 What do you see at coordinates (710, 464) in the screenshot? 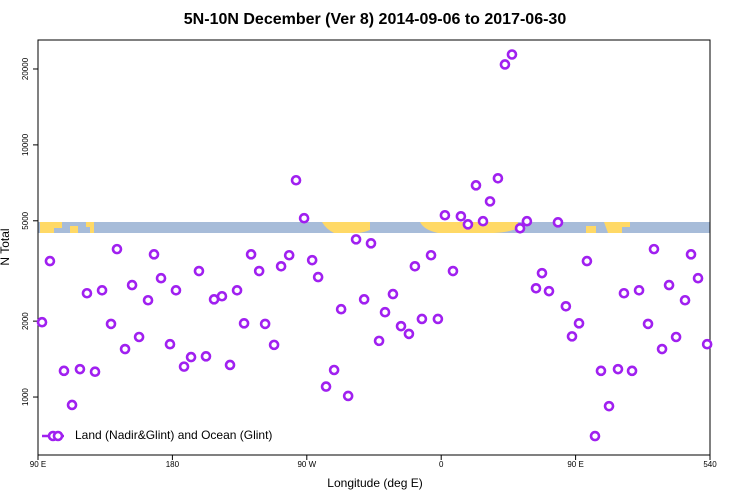
I see `x-tick-label: 540` at bounding box center [710, 464].